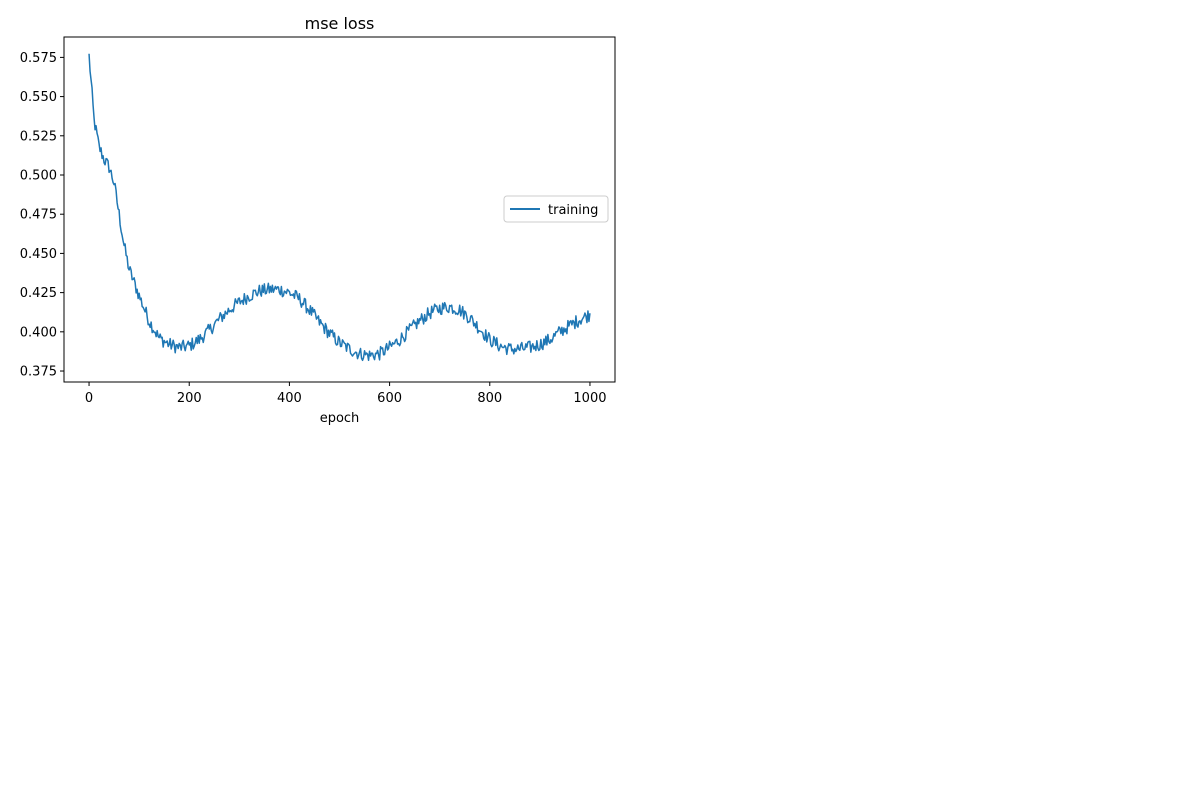 The height and width of the screenshot is (800, 1200). I want to click on y-tick-label: 0.400, so click(38, 332).